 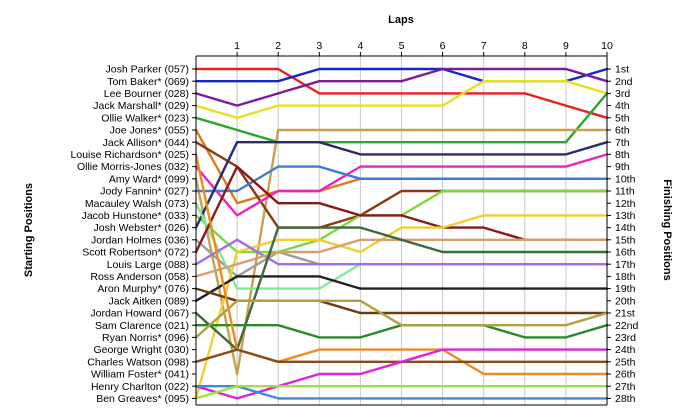 What do you see at coordinates (401, 20) in the screenshot?
I see `x-axis-title: Laps` at bounding box center [401, 20].